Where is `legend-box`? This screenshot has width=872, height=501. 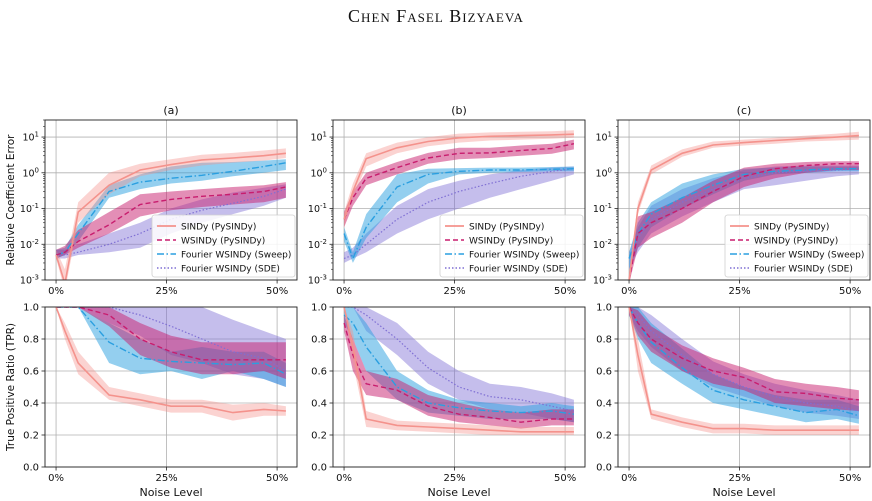 legend-box is located at coordinates (511, 246).